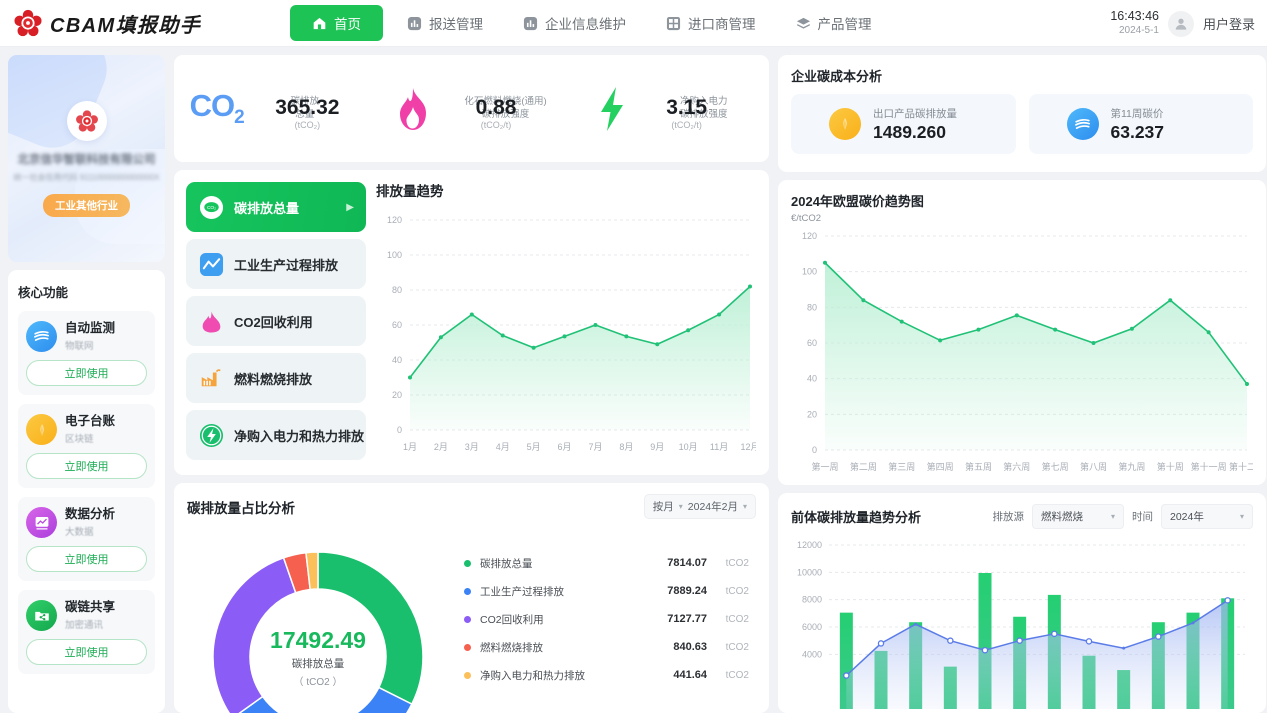 The height and width of the screenshot is (713, 1267). What do you see at coordinates (41, 615) in the screenshot?
I see `share-folder-icon` at bounding box center [41, 615].